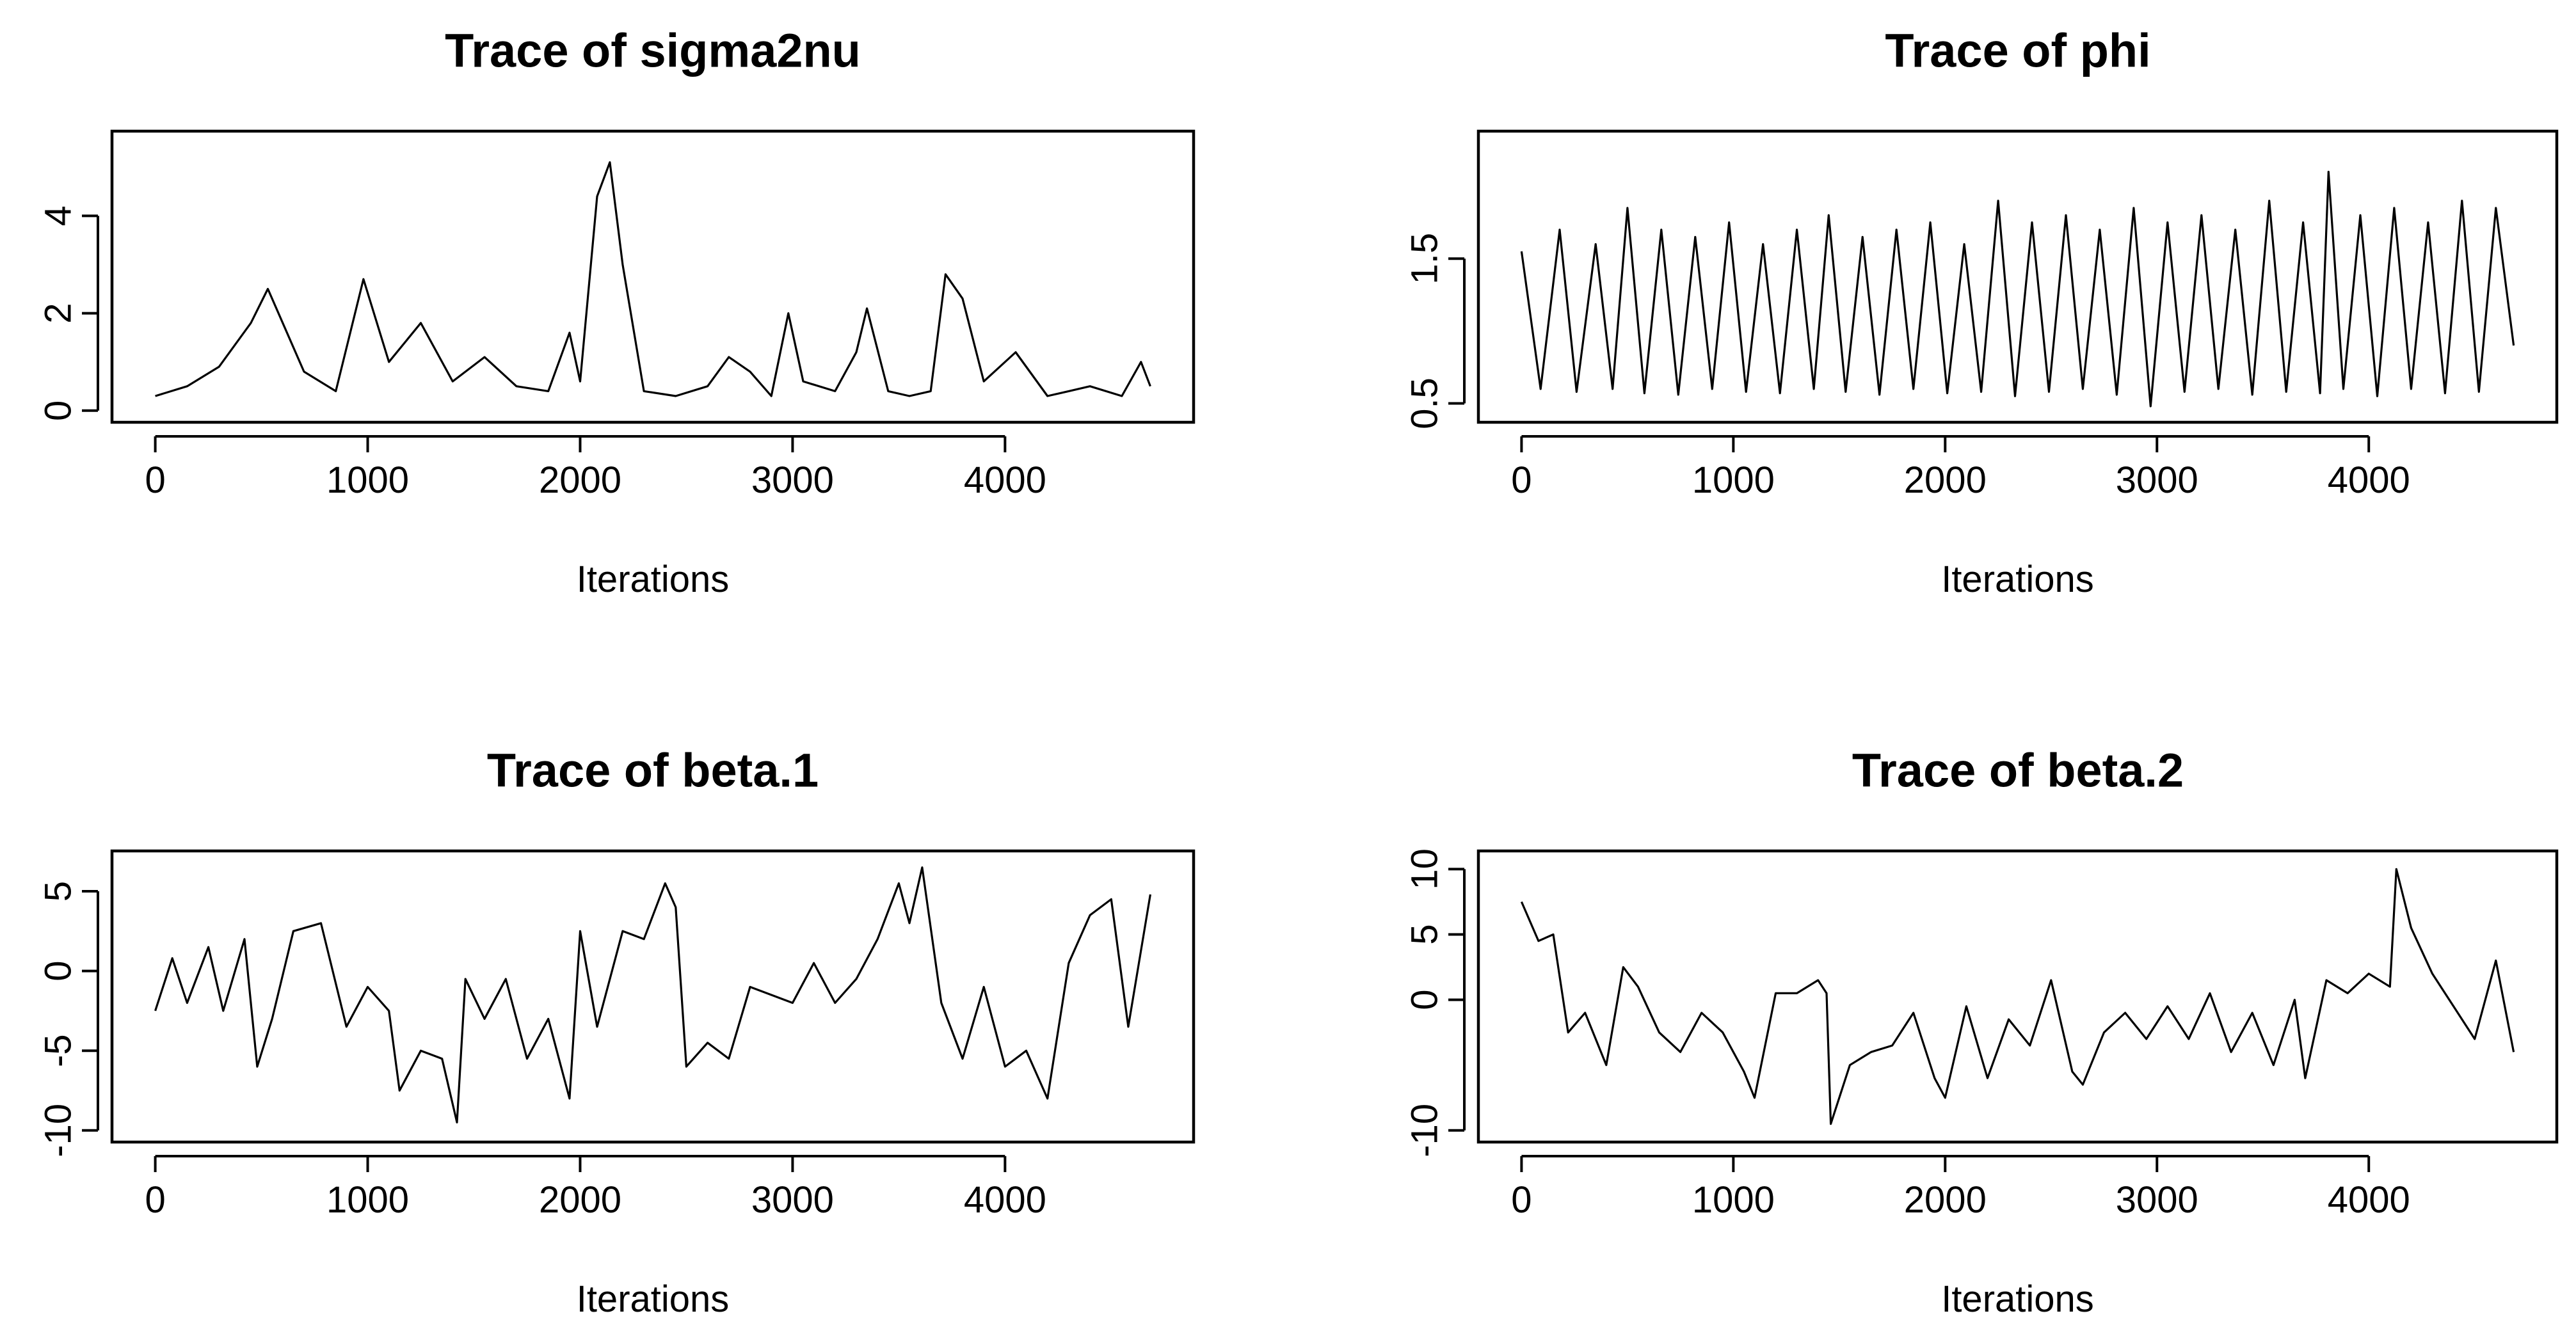 The width and height of the screenshot is (2576, 1334). What do you see at coordinates (653, 770) in the screenshot?
I see `chart-title: Trace of beta.1` at bounding box center [653, 770].